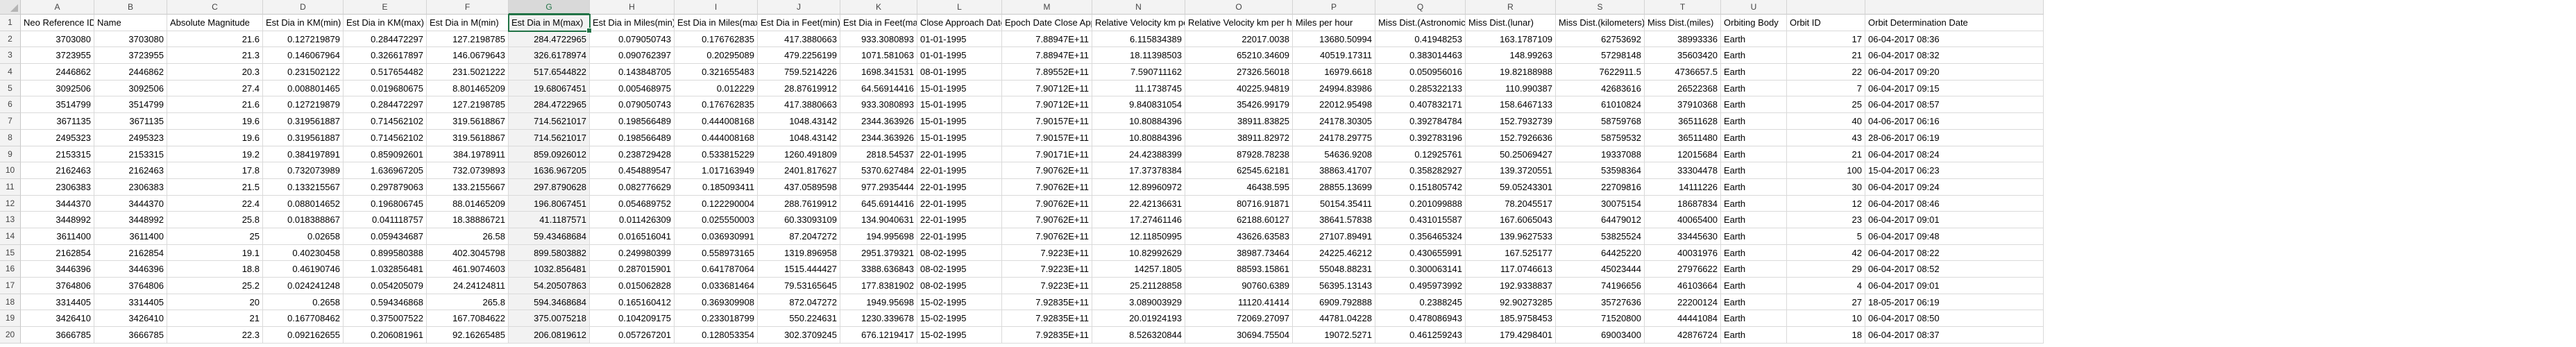 The width and height of the screenshot is (2576, 347). I want to click on table-cell: 14111226, so click(1683, 187).